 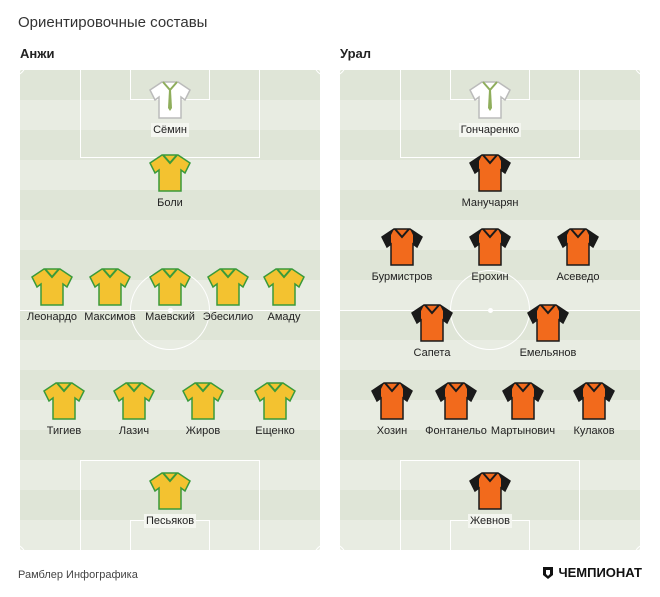 I want to click on team-name-ural: Урал, so click(x=356, y=53).